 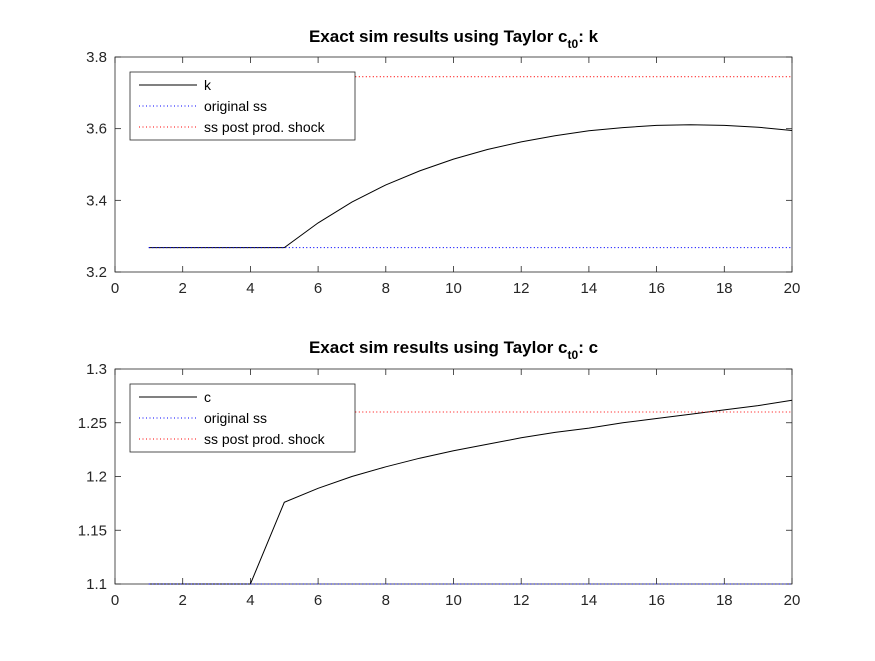 I want to click on legend: k original ss ss post prod. shock, so click(x=242, y=106).